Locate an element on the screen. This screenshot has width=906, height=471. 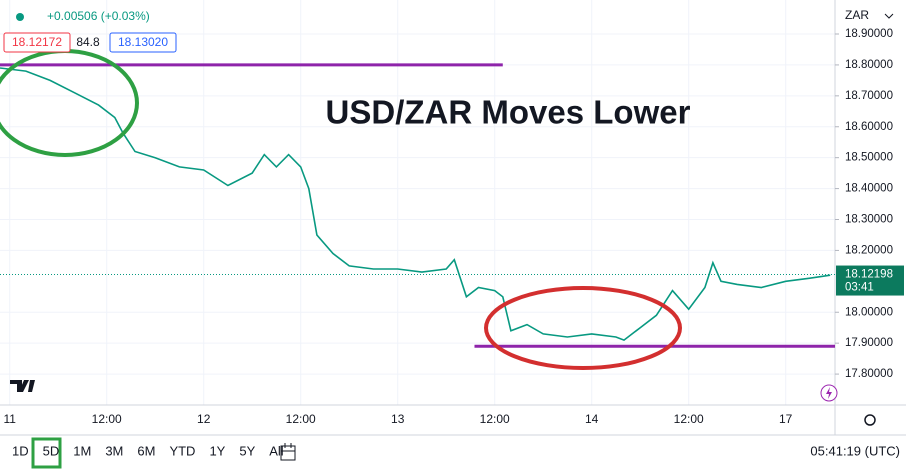
ask: 18.13020 is located at coordinates (143, 42).